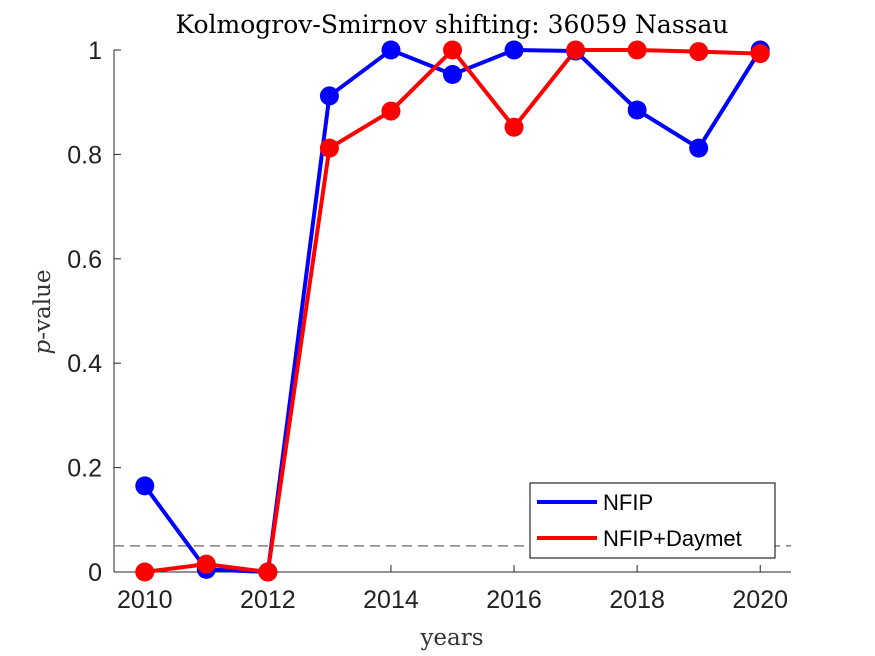  Describe the element at coordinates (451, 638) in the screenshot. I see `x-axis-label: years` at that location.